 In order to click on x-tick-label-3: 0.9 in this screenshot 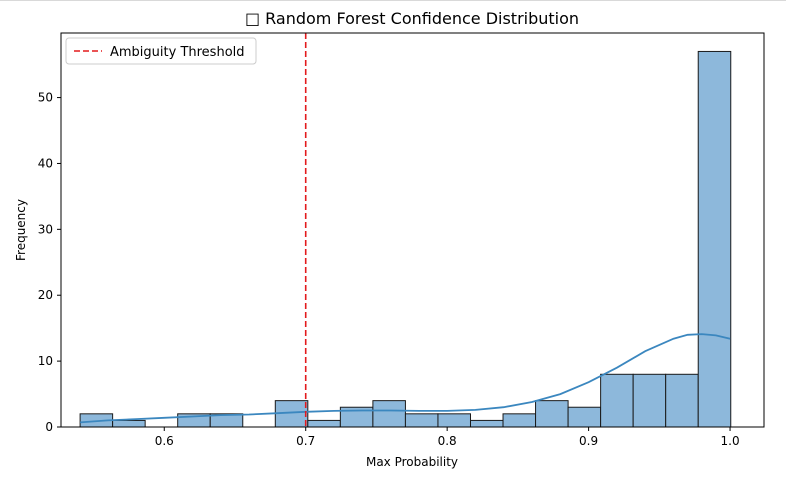, I will do `click(588, 441)`.